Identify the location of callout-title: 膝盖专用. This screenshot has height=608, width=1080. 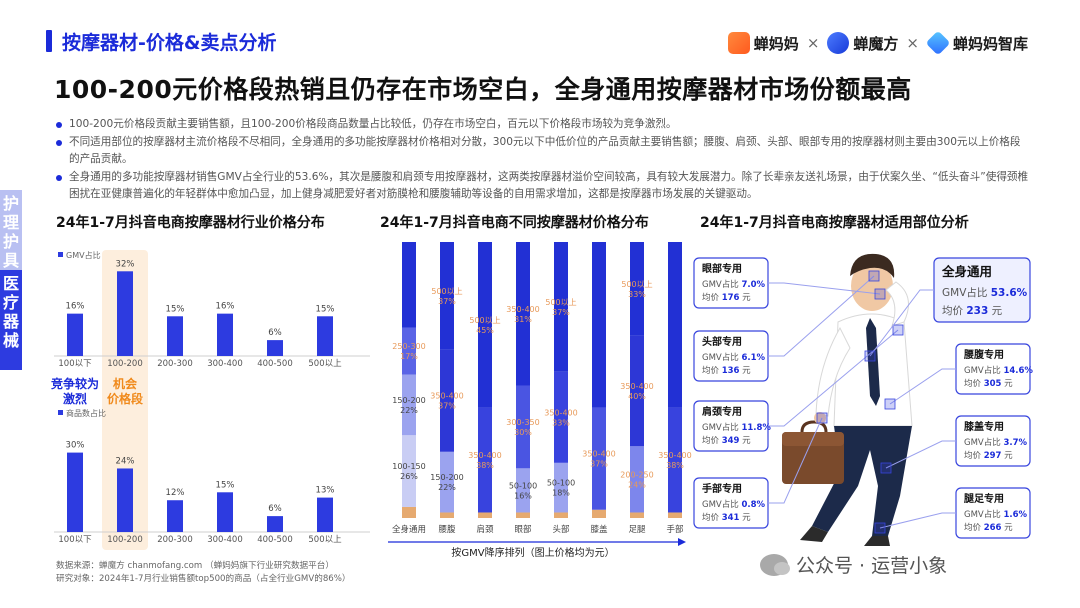
(984, 426).